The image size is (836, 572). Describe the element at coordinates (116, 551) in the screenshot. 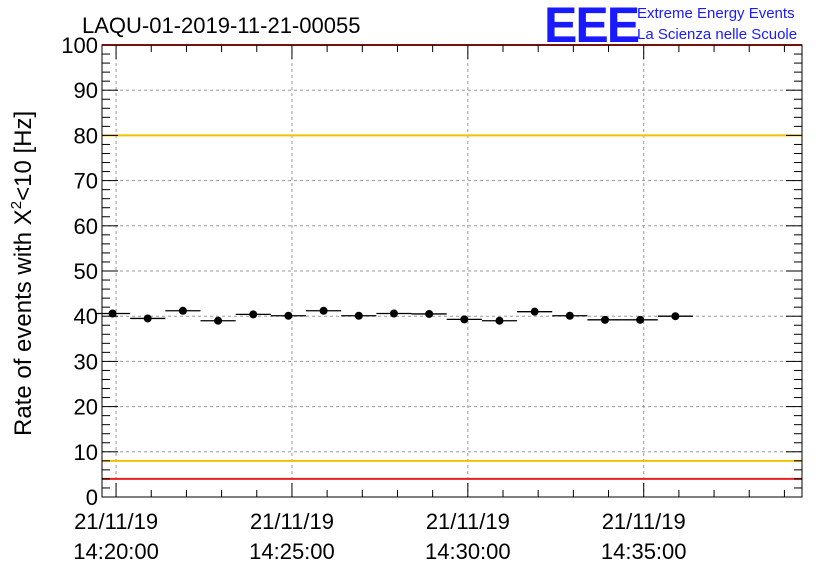

I see `x-tick-time: 14:20:00` at that location.